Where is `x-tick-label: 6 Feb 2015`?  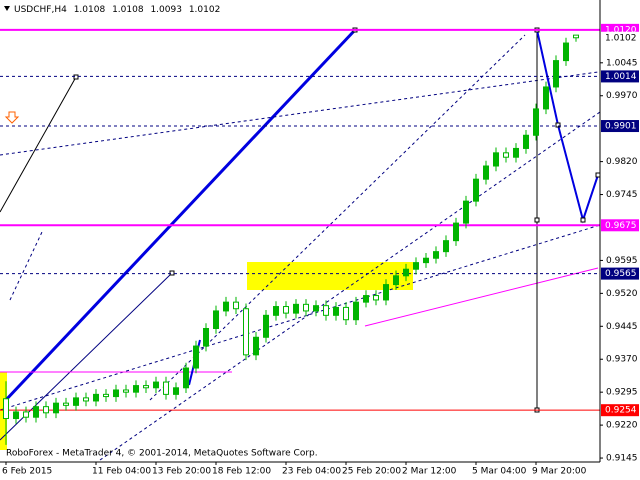
x-tick-label: 6 Feb 2015 is located at coordinates (27, 472).